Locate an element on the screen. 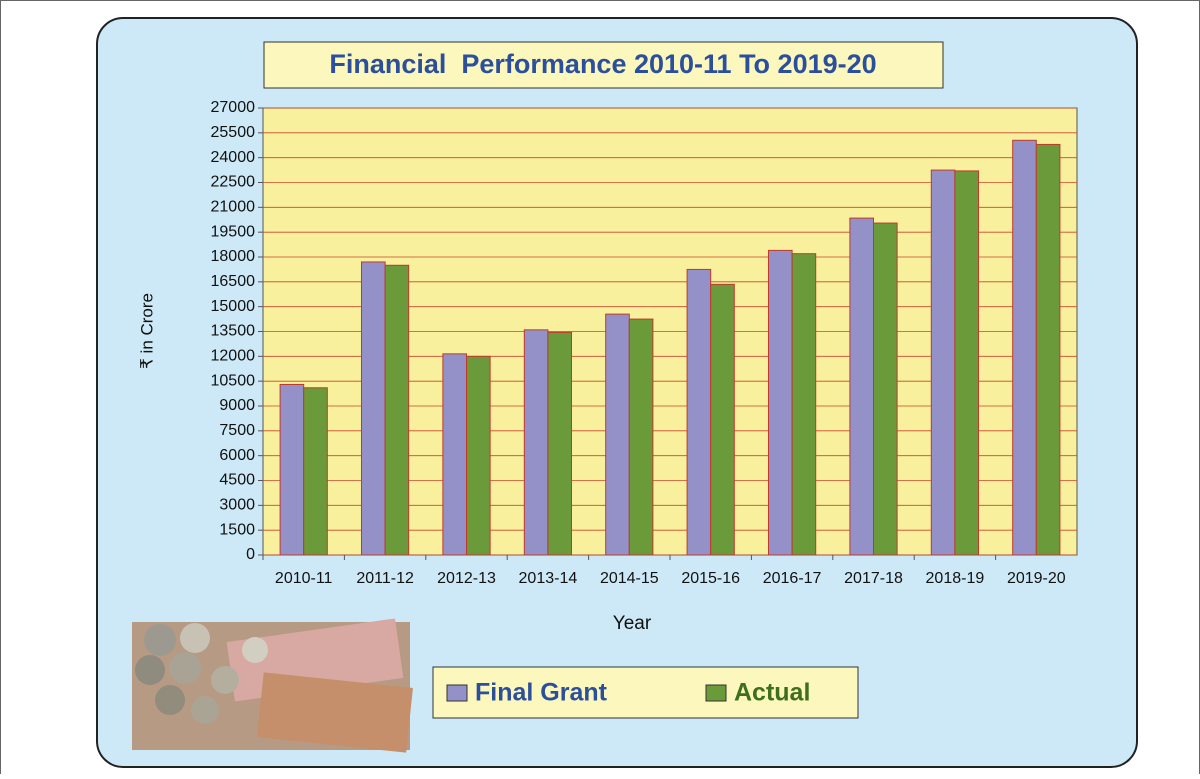  x-tick-label: 2013-14 is located at coordinates (548, 578).